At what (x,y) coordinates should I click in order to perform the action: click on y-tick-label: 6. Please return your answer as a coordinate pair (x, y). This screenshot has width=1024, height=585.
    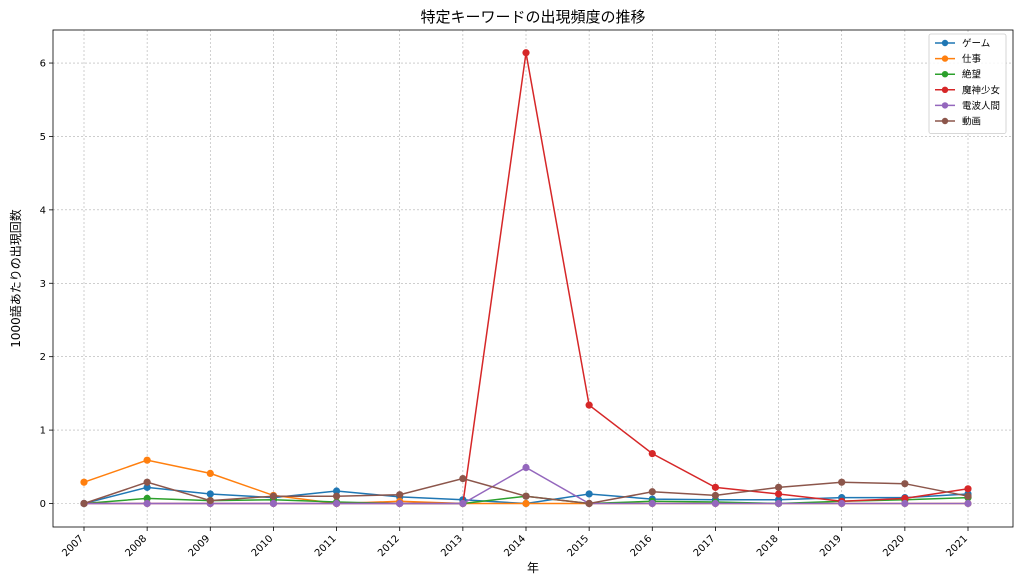
    Looking at the image, I should click on (43, 64).